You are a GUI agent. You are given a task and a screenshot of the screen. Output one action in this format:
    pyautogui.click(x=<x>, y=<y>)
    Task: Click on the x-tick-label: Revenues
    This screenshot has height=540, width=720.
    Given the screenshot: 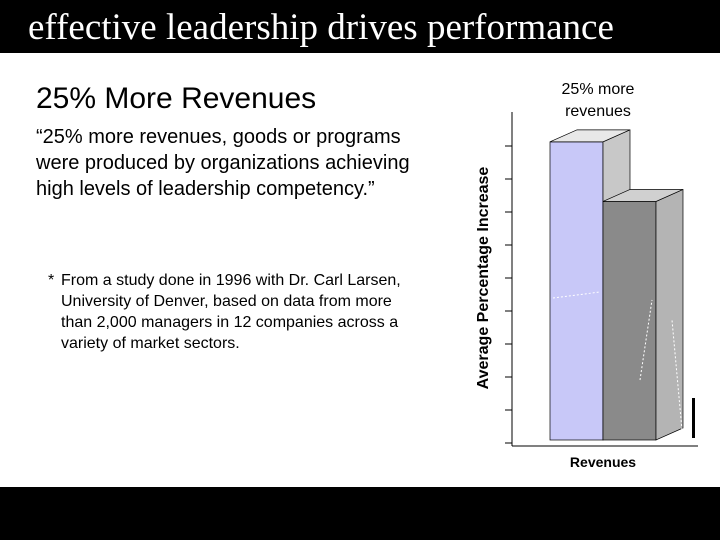 What is the action you would take?
    pyautogui.click(x=603, y=462)
    